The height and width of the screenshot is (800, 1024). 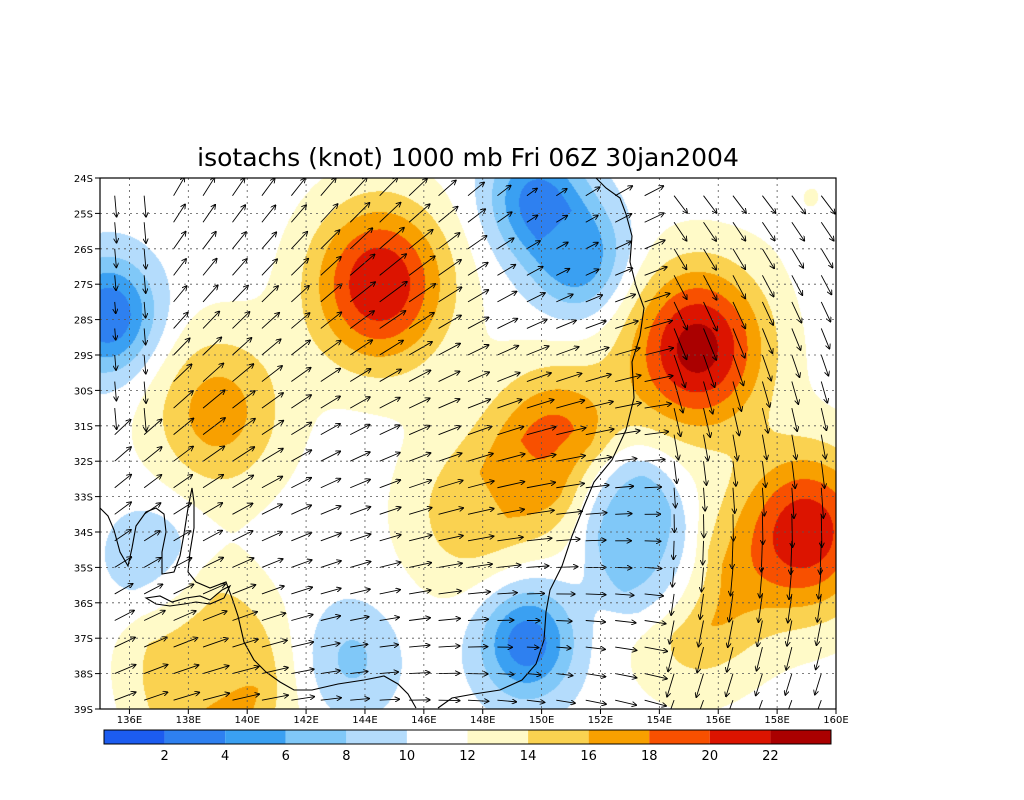 What do you see at coordinates (346, 756) in the screenshot?
I see `colorbar-label: 8` at bounding box center [346, 756].